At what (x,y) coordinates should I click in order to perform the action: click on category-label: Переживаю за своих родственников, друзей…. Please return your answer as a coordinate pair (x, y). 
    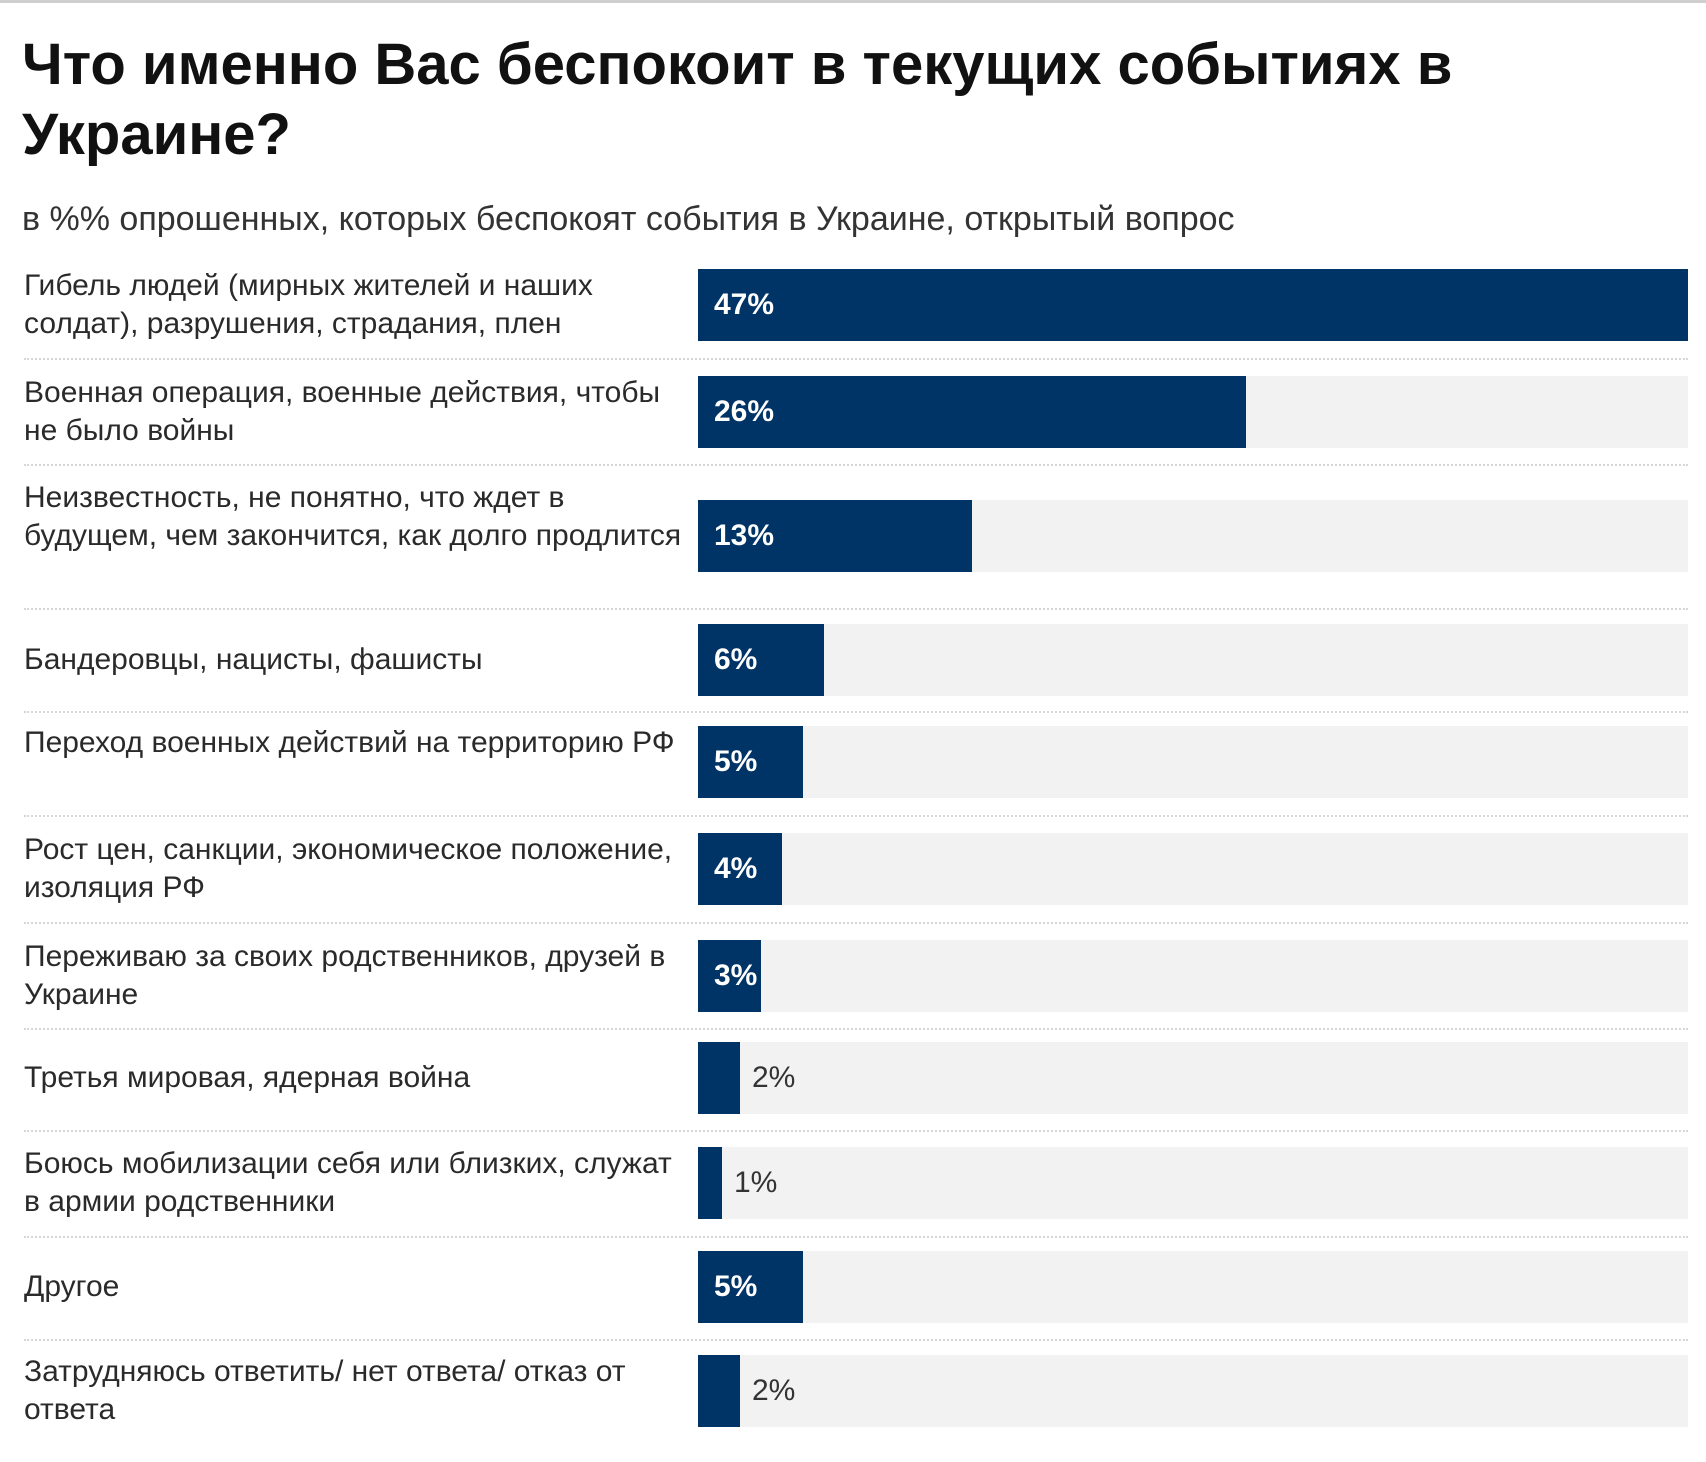
    Looking at the image, I should click on (345, 975).